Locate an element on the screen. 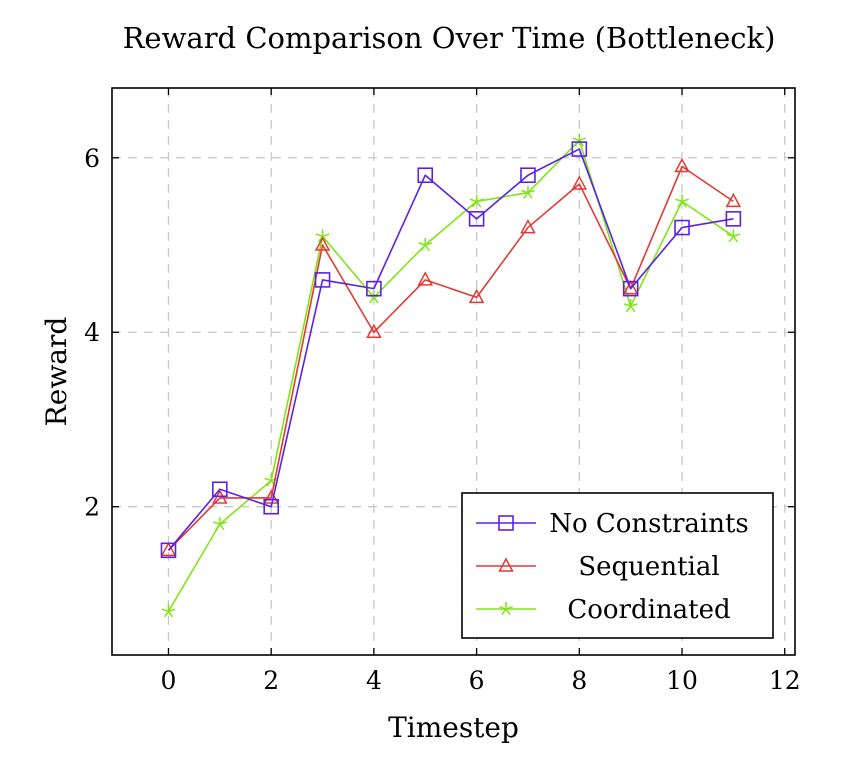 The height and width of the screenshot is (775, 862). x-tick-label: 4 is located at coordinates (374, 680).